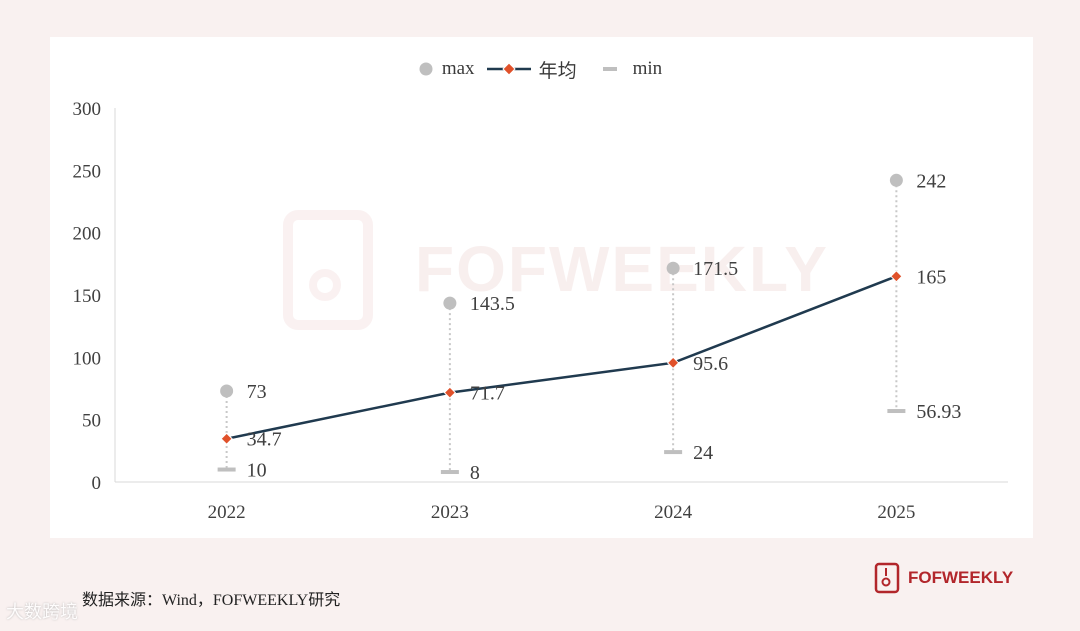 This screenshot has height=631, width=1080. Describe the element at coordinates (703, 453) in the screenshot. I see `min-data-label: 24` at that location.